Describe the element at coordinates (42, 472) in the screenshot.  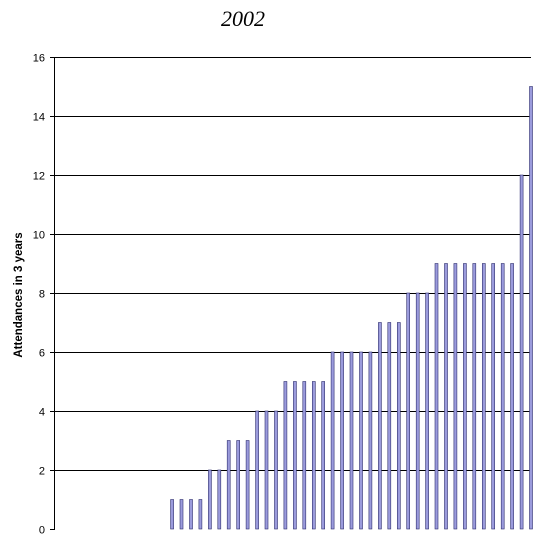
I see `y-tick-label: 2` at that location.